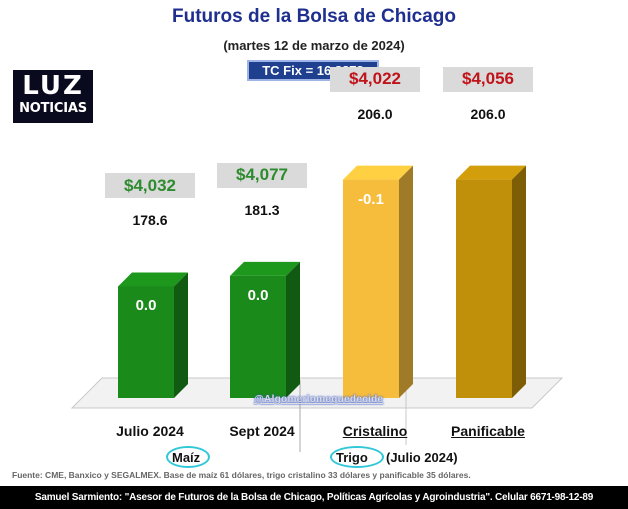 This screenshot has height=509, width=628. What do you see at coordinates (317, 393) in the screenshot?
I see `chart-floor` at bounding box center [317, 393].